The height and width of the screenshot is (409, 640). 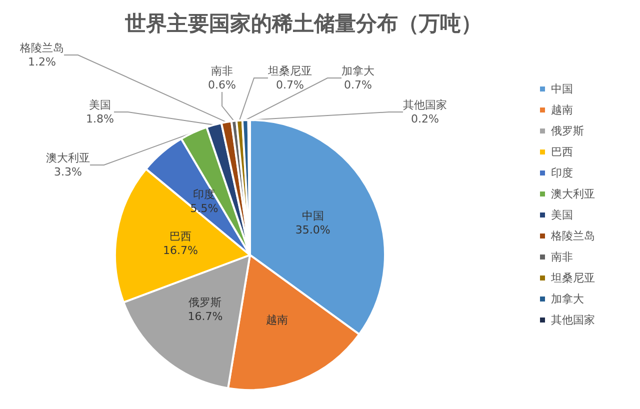 What do you see at coordinates (562, 257) in the screenshot?
I see `legend-label: 南非` at bounding box center [562, 257].